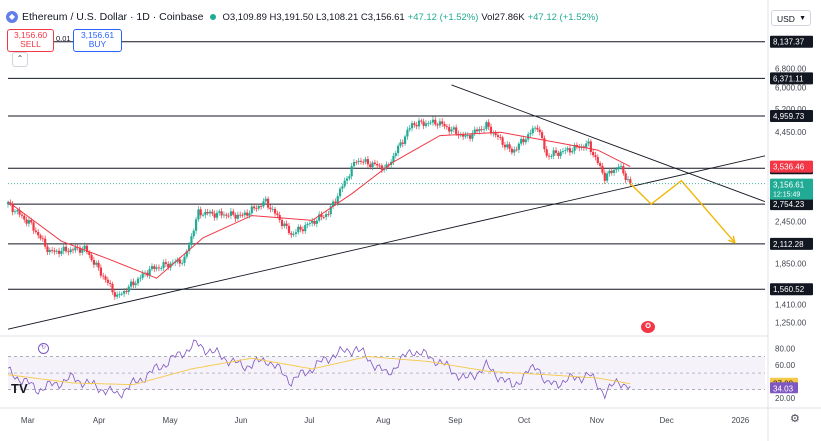 This screenshot has width=821, height=441. What do you see at coordinates (648, 327) in the screenshot?
I see `us-flag-icon: ✪` at bounding box center [648, 327].